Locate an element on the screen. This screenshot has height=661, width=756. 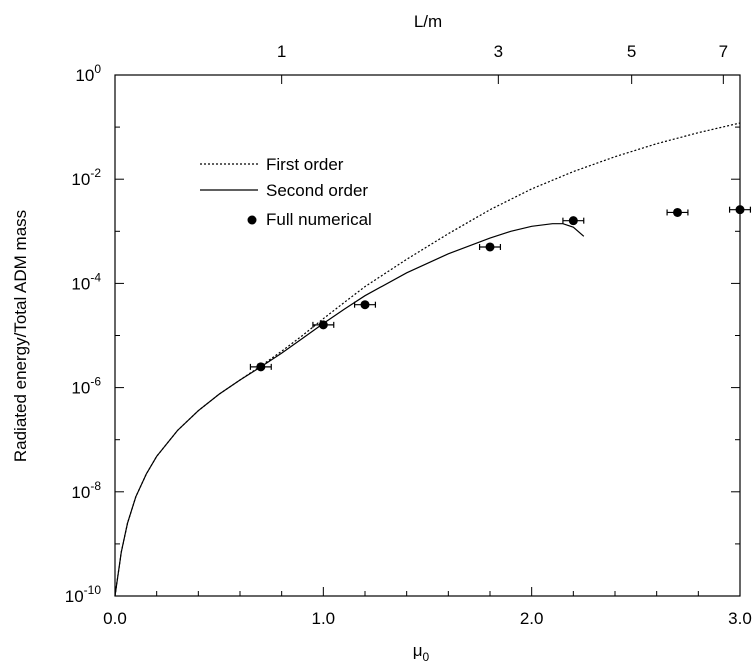
top-tick-label: 5 is located at coordinates (631, 51).